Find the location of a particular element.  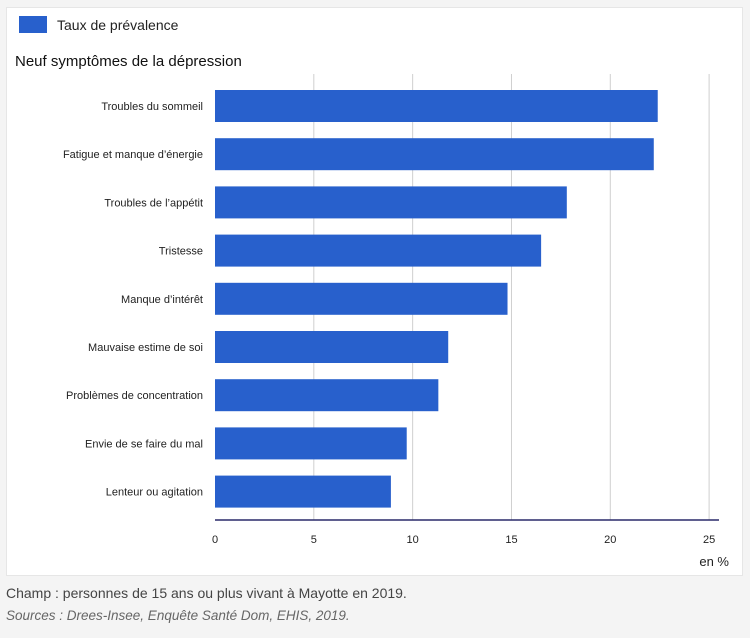

x-tick-label: 0 is located at coordinates (215, 540).